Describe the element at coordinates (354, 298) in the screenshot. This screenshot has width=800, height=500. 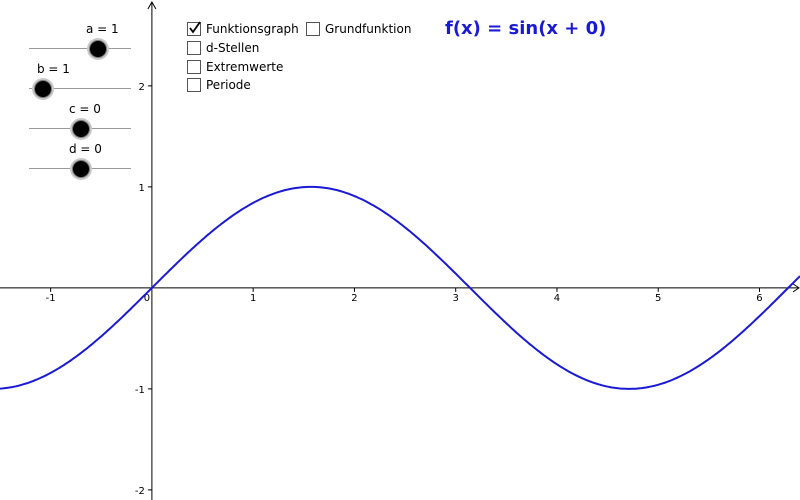
I see `x-tick-label: 2` at that location.